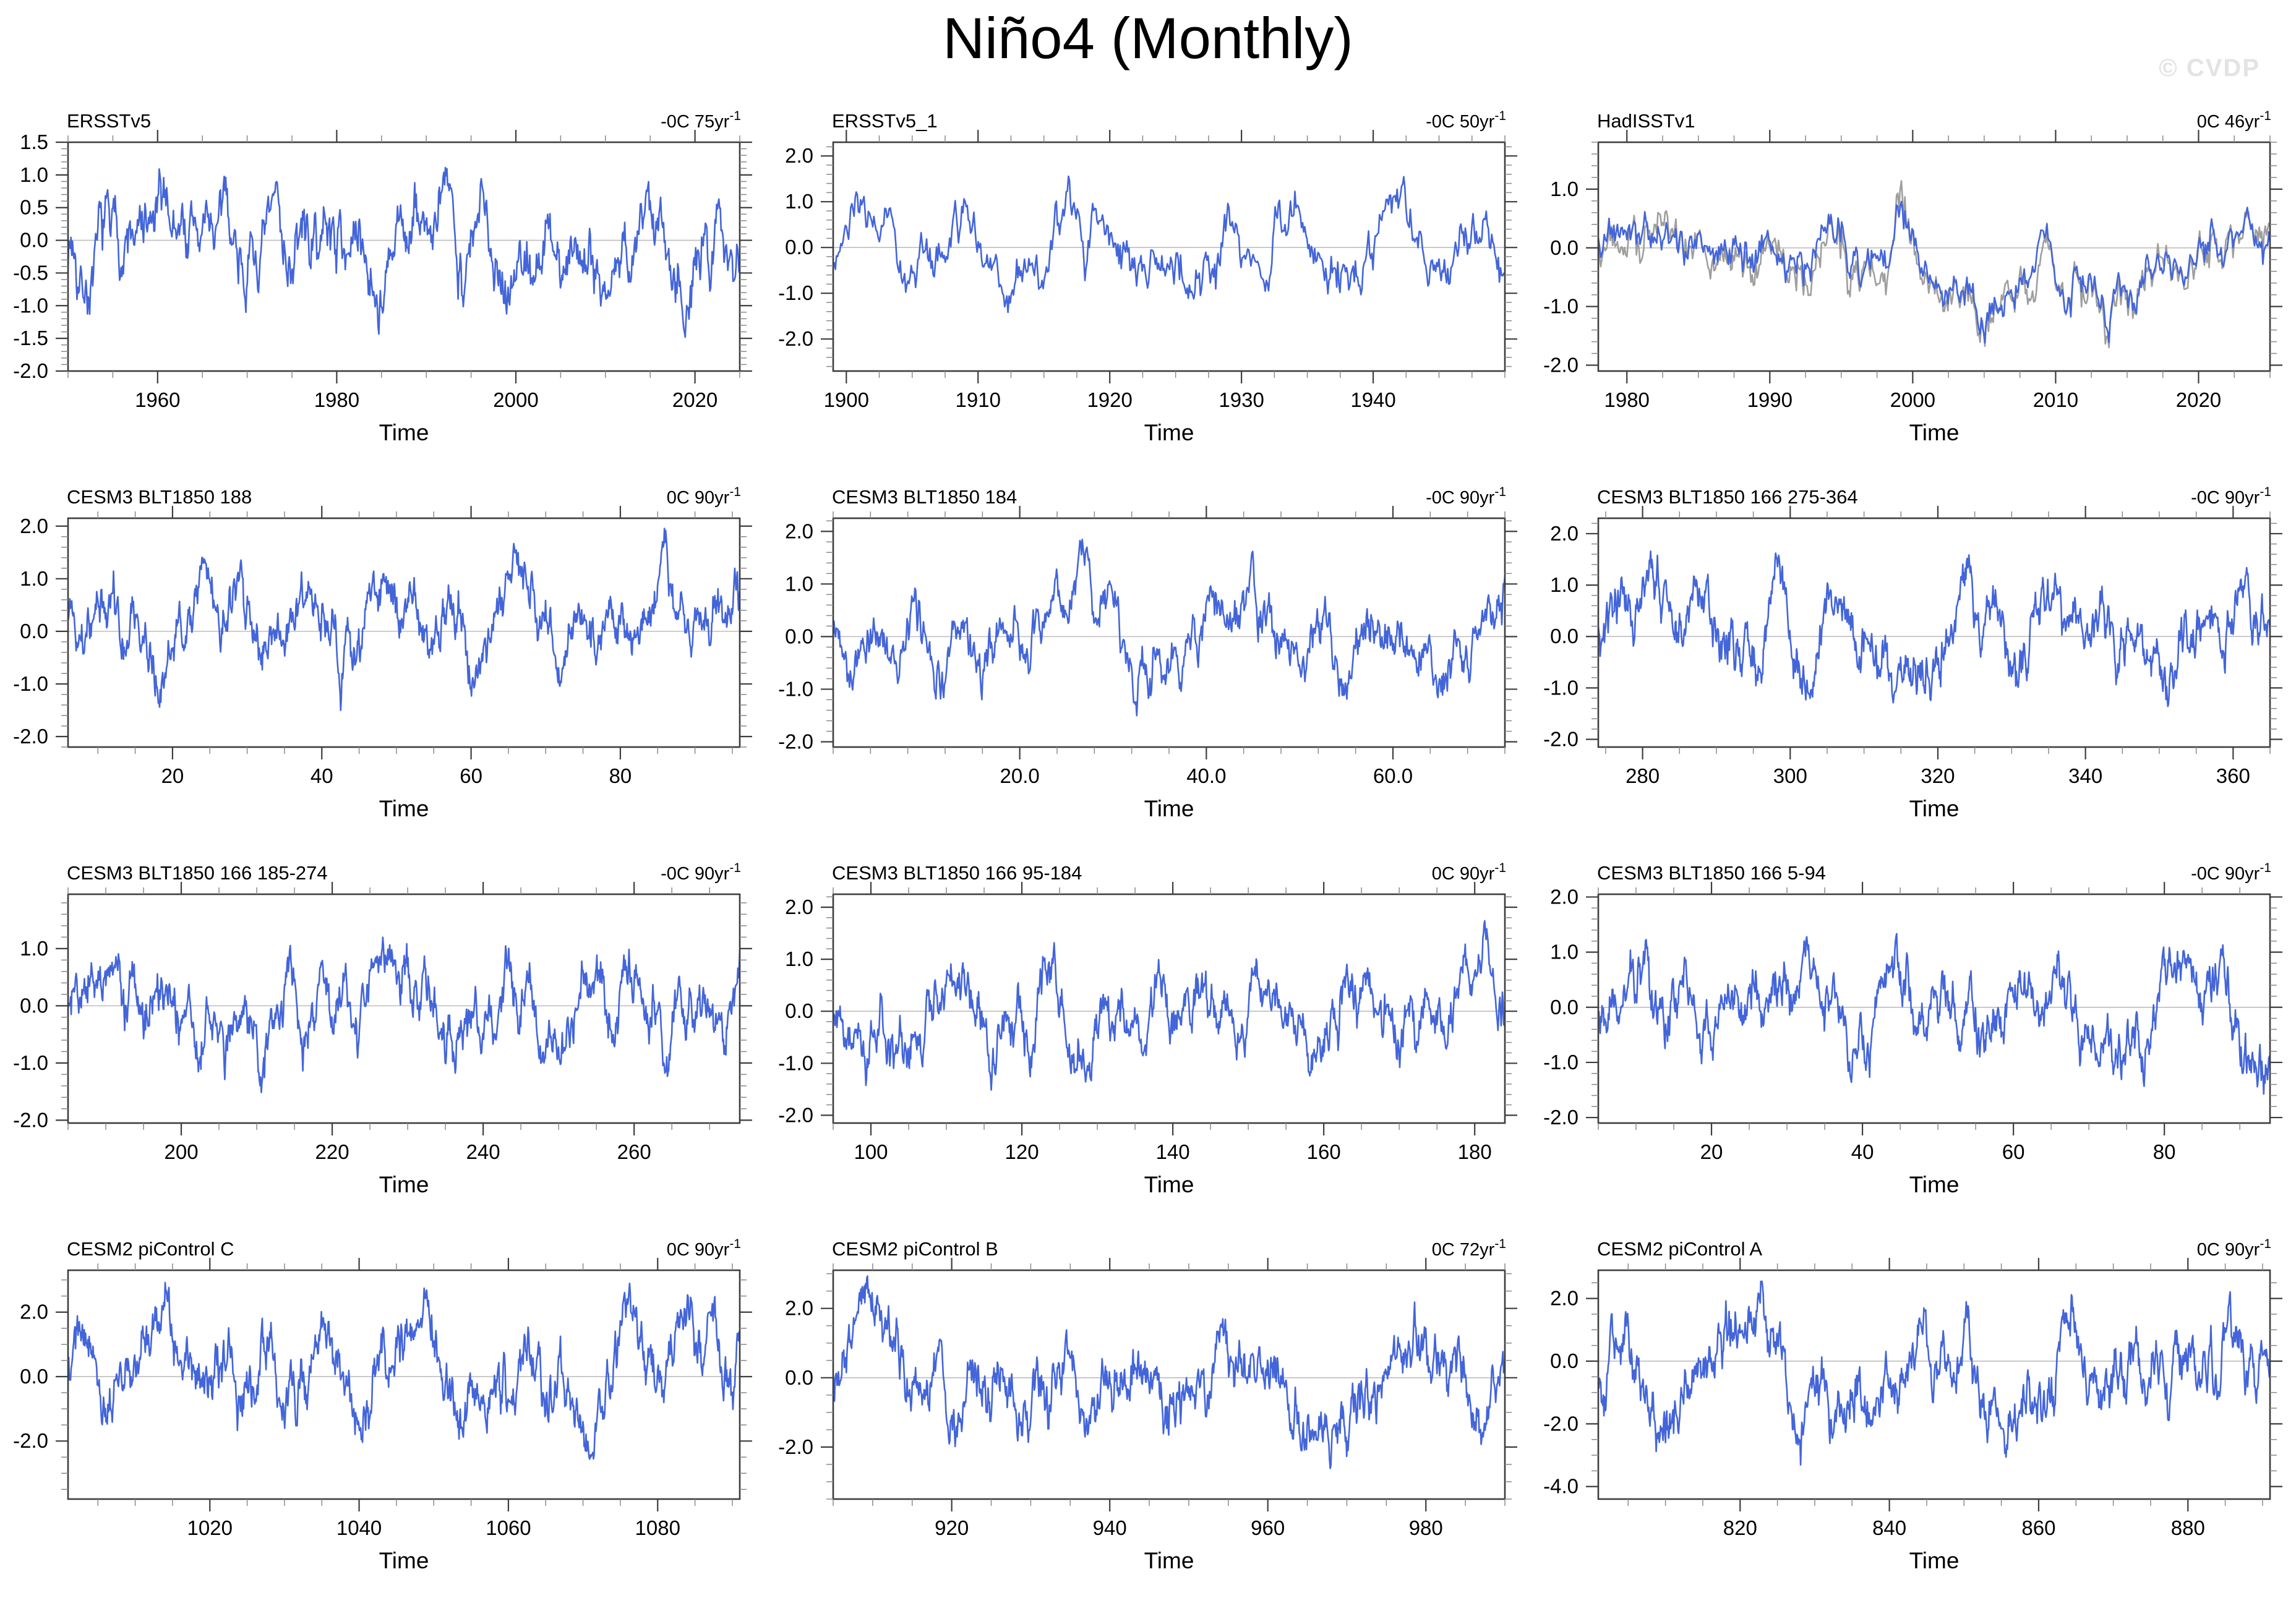 This screenshot has height=1611, width=2296. I want to click on trend-label: -0C 75yr-1, so click(701, 120).